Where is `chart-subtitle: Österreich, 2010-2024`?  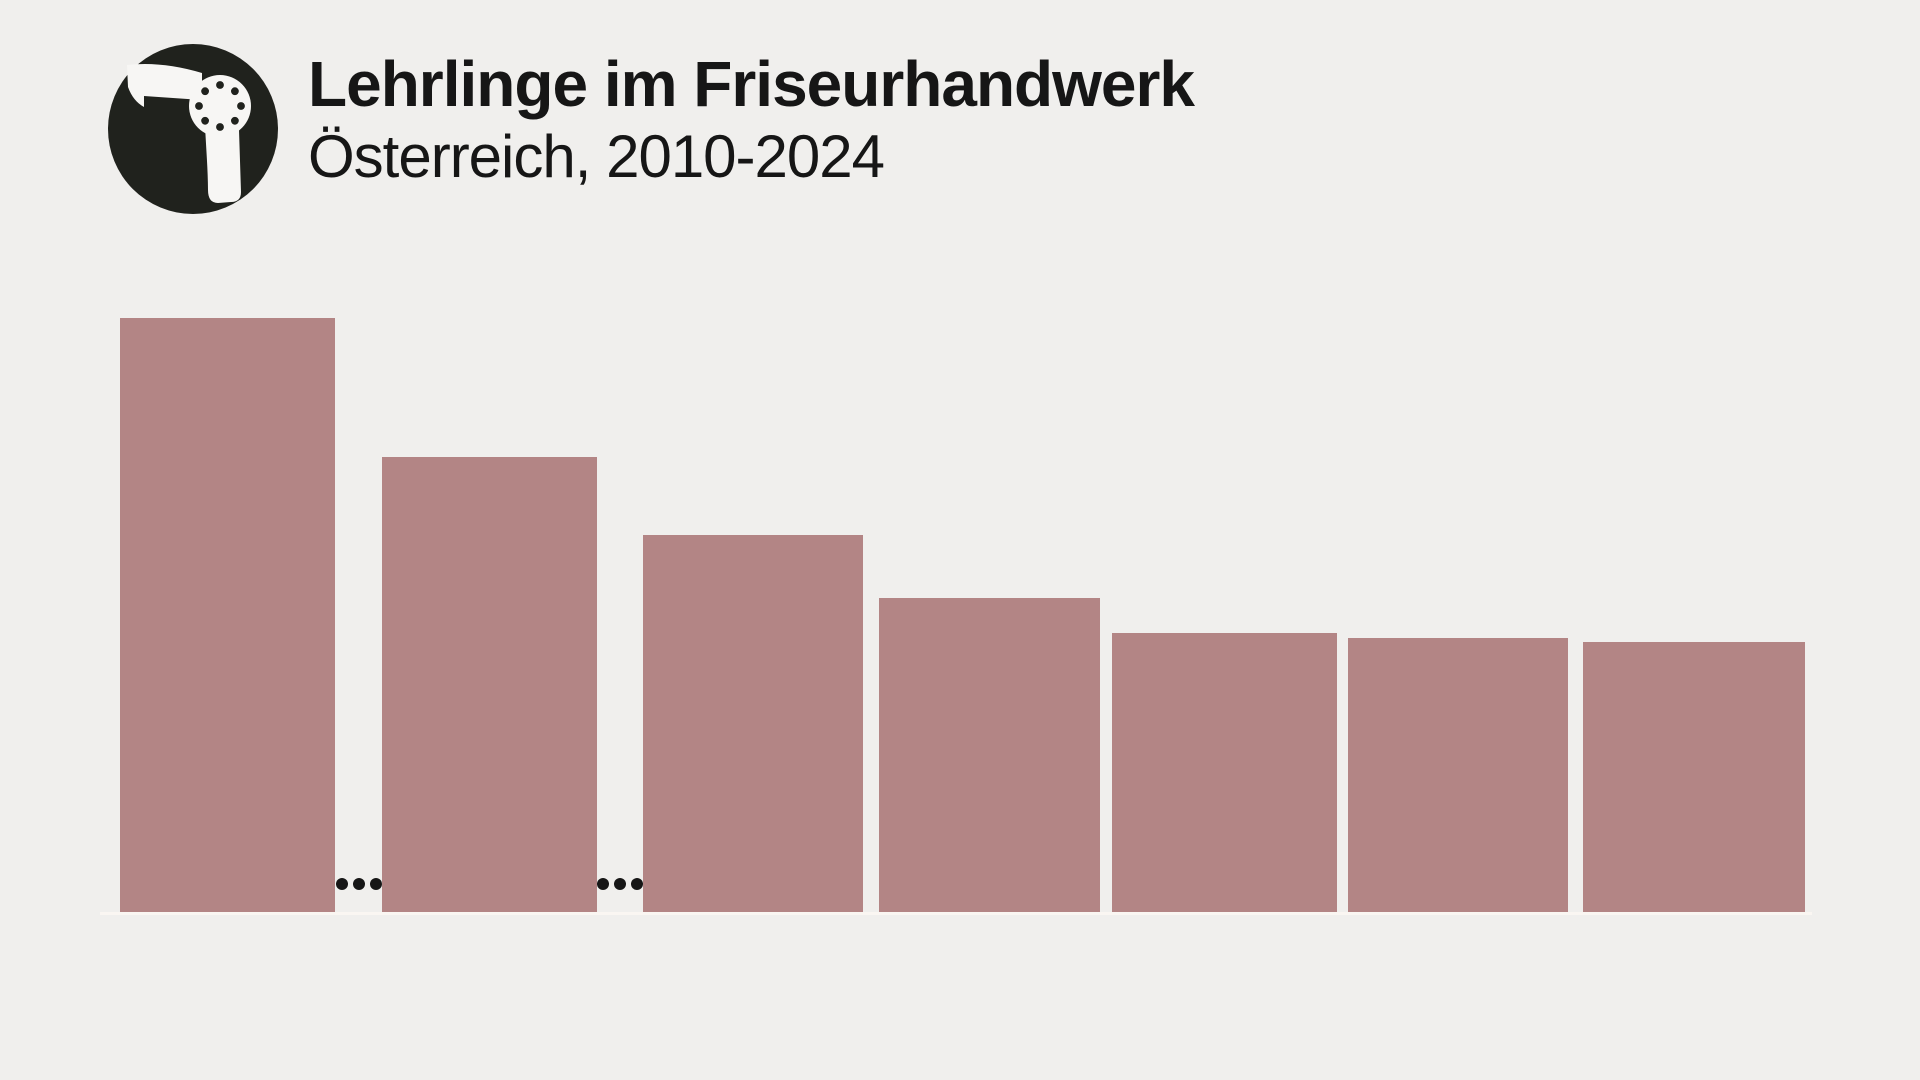 chart-subtitle: Österreich, 2010-2024 is located at coordinates (596, 156).